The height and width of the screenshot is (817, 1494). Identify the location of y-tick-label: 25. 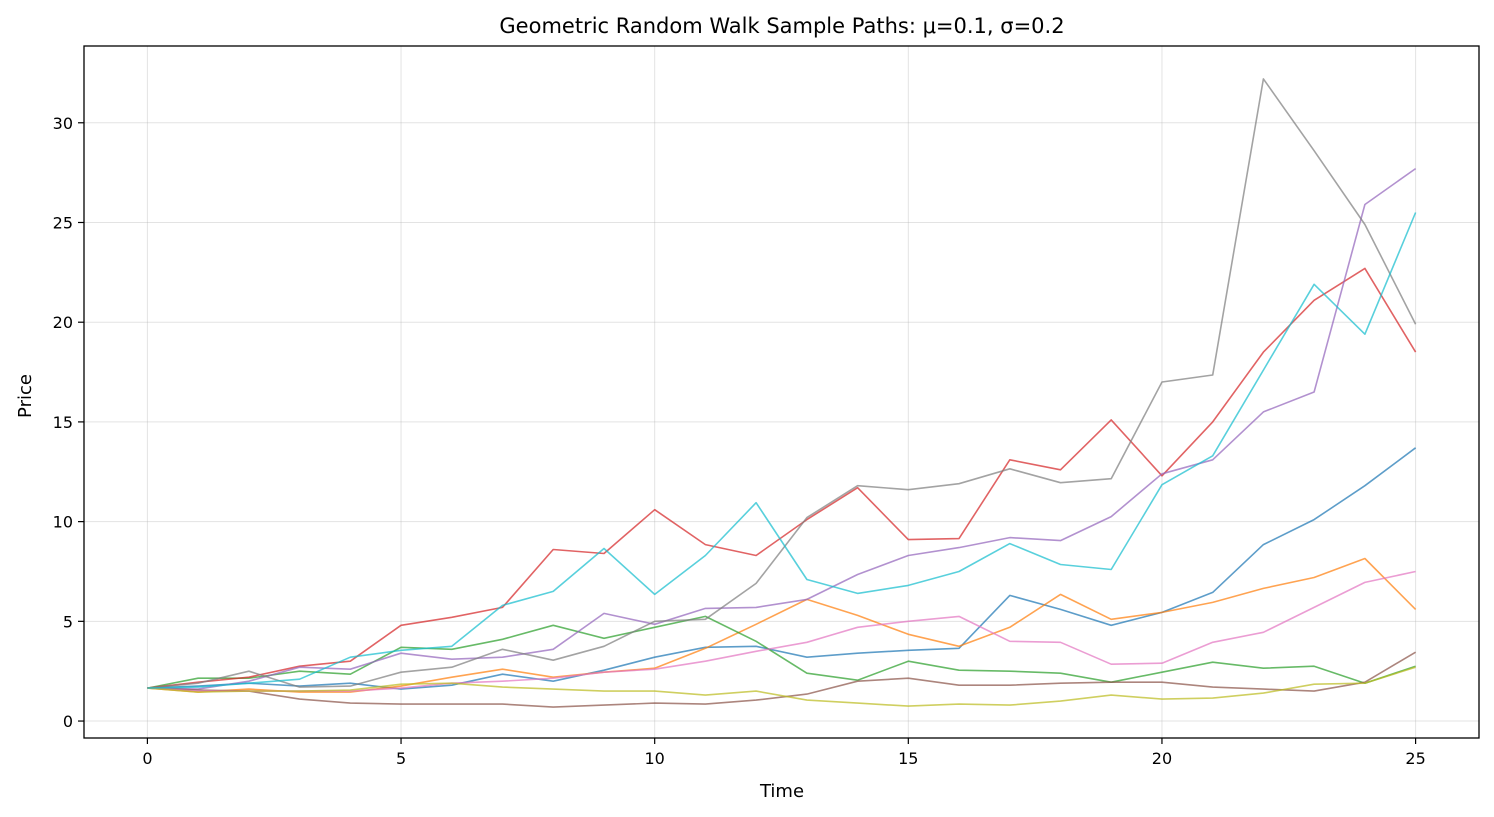
(63, 222).